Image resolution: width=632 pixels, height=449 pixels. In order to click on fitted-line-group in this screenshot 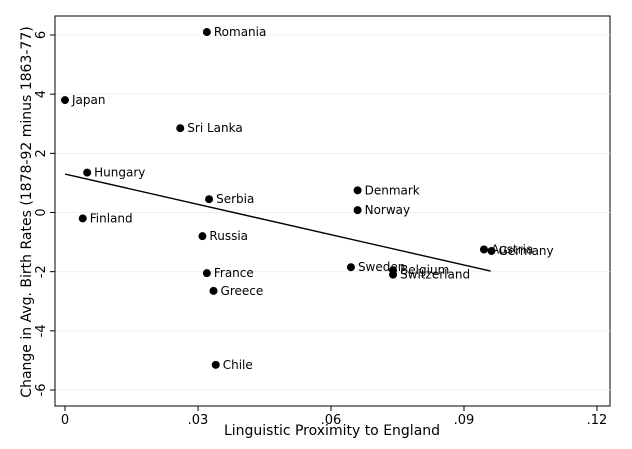, I will do `click(277, 222)`.